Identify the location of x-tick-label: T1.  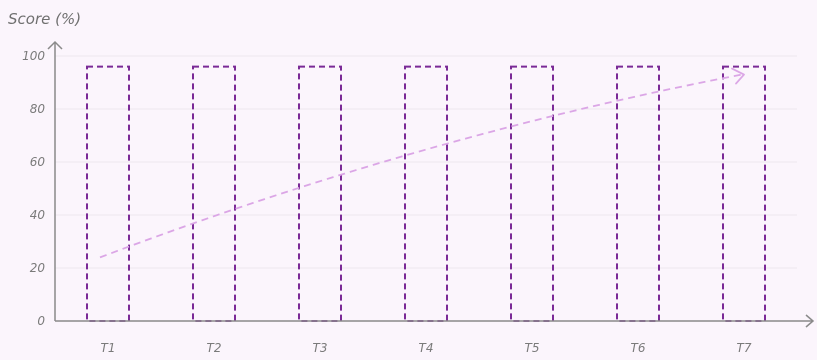
(108, 348).